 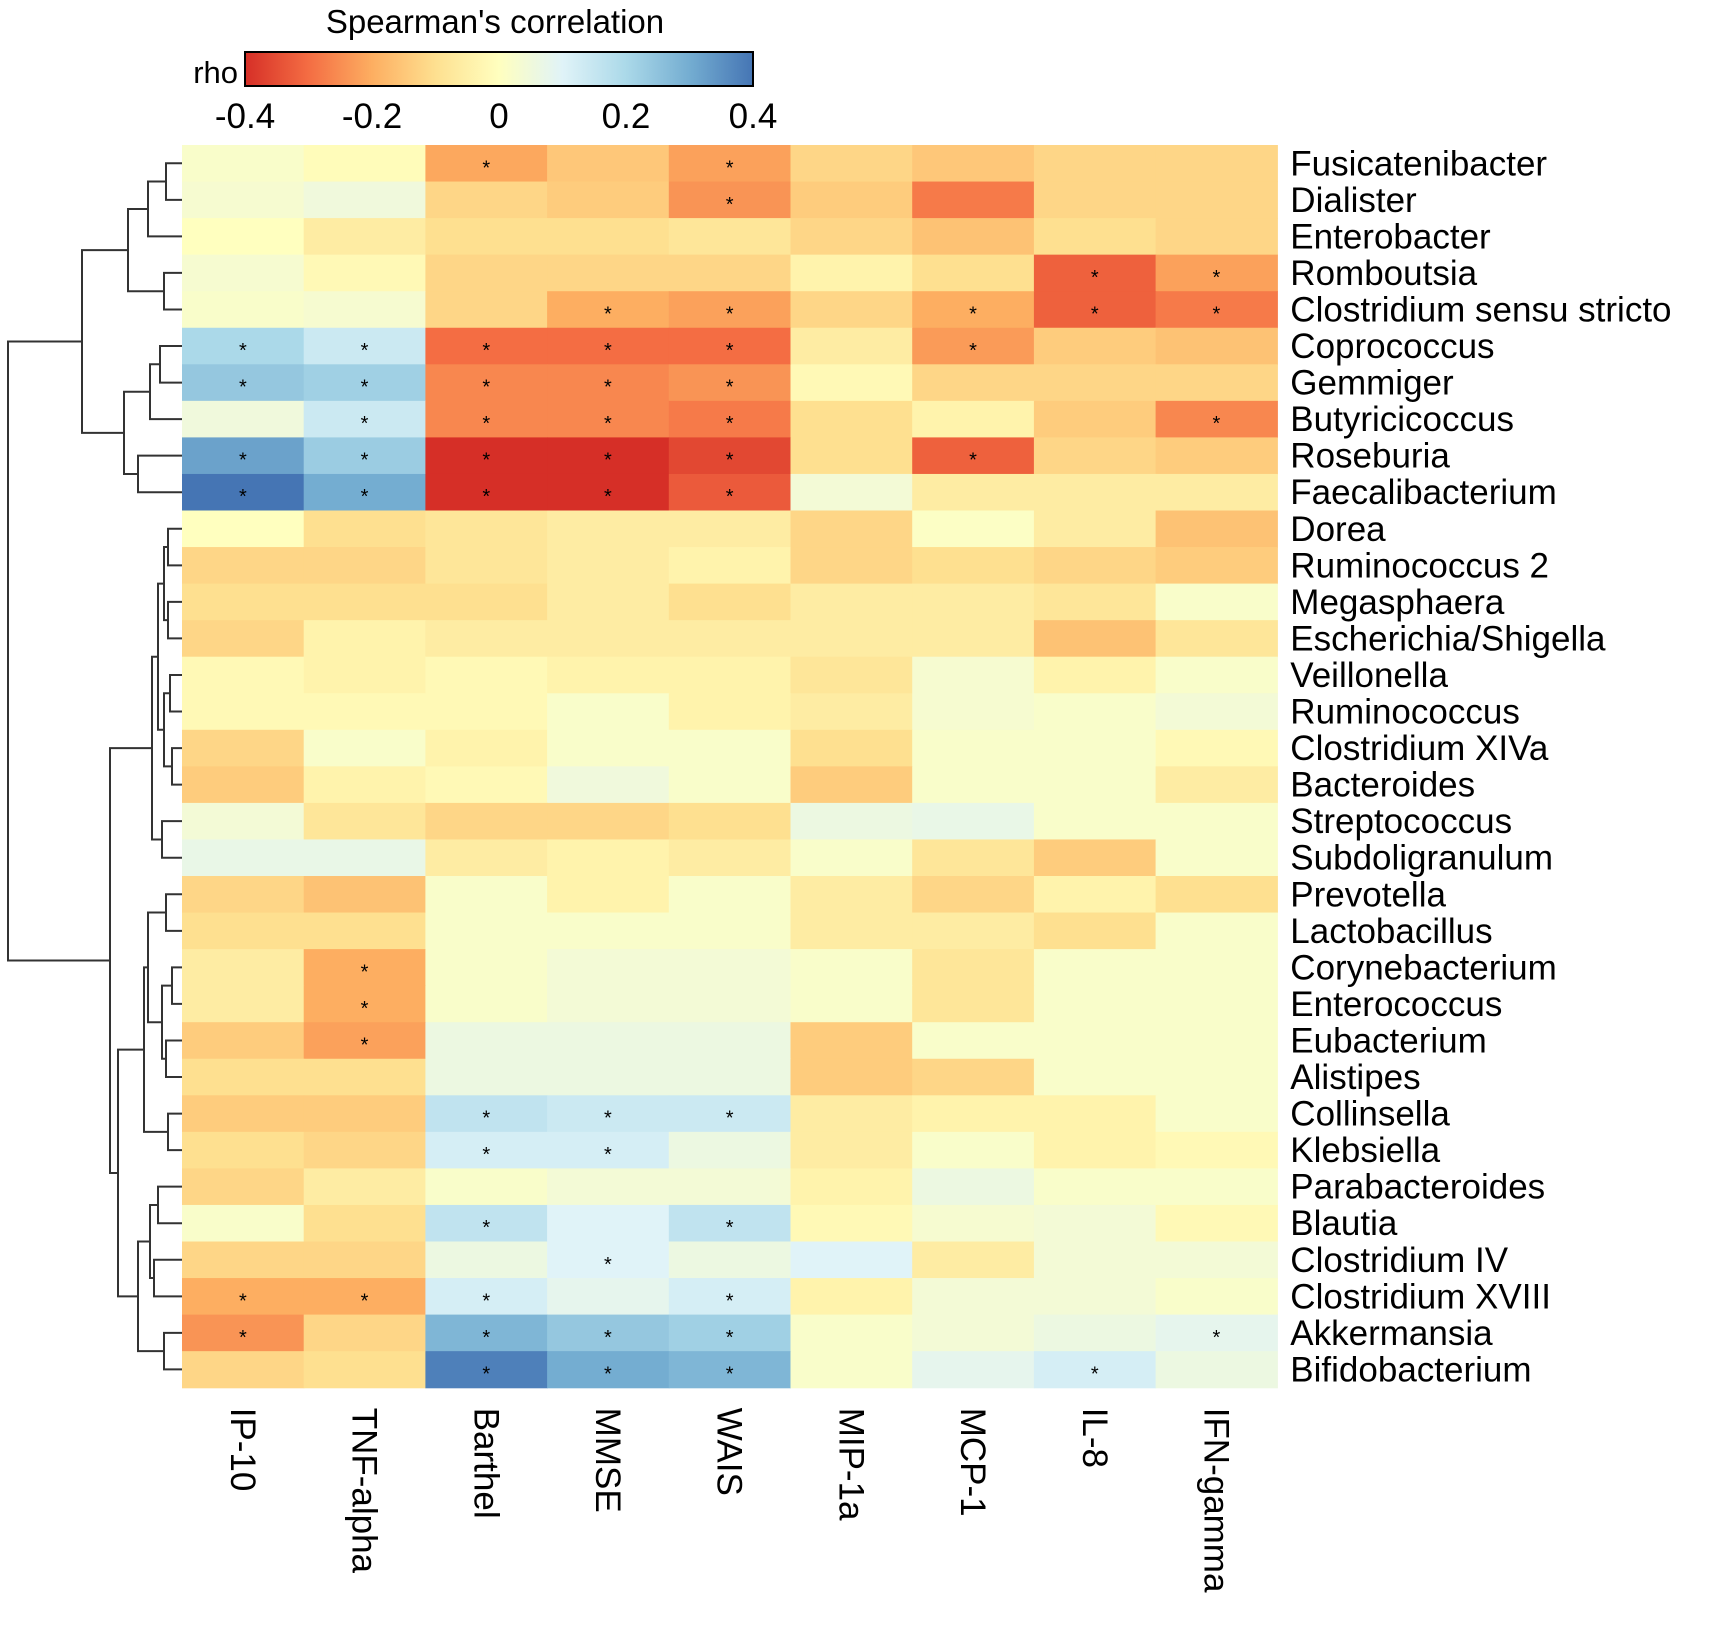 I want to click on row-label: Lactobacillus, so click(x=1391, y=931).